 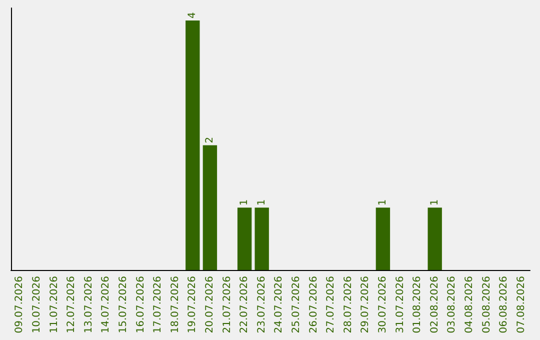 What do you see at coordinates (314, 305) in the screenshot?
I see `x-tick-label: 26.07.2026` at bounding box center [314, 305].